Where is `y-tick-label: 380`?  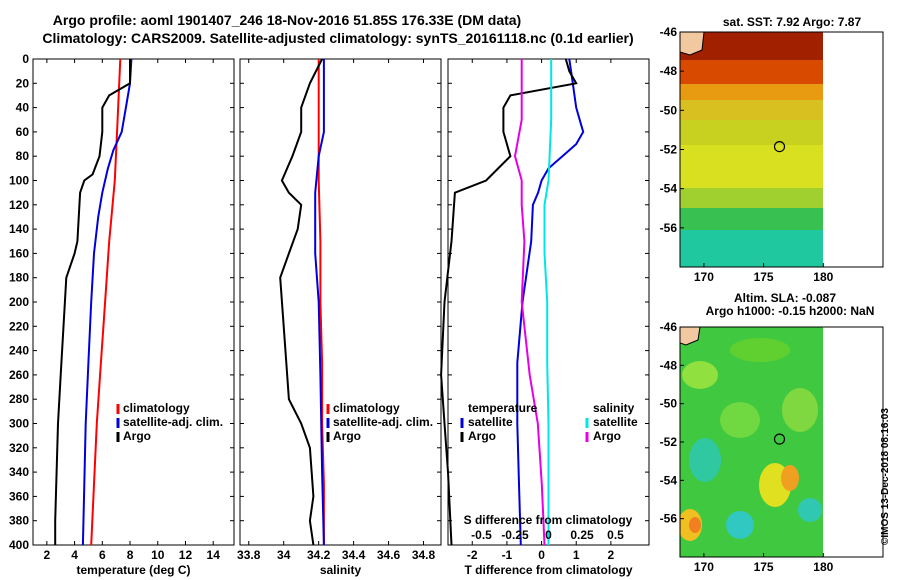
y-tick-label: 380 is located at coordinates (19, 521).